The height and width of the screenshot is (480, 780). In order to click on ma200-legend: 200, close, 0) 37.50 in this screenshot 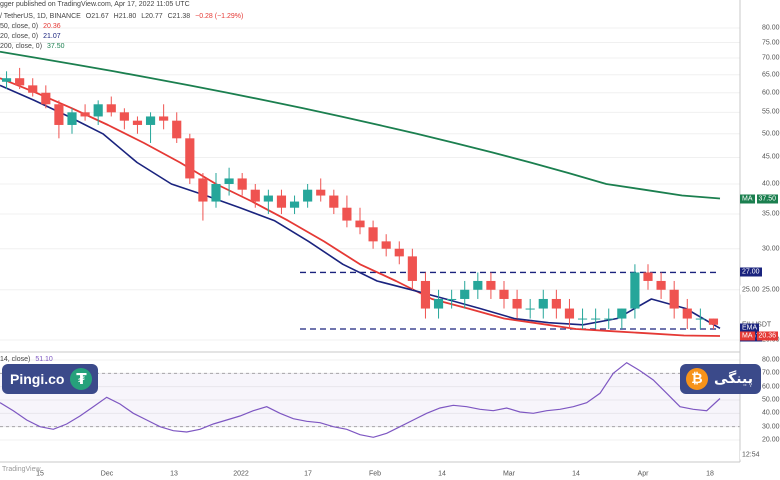, I will do `click(32, 46)`.